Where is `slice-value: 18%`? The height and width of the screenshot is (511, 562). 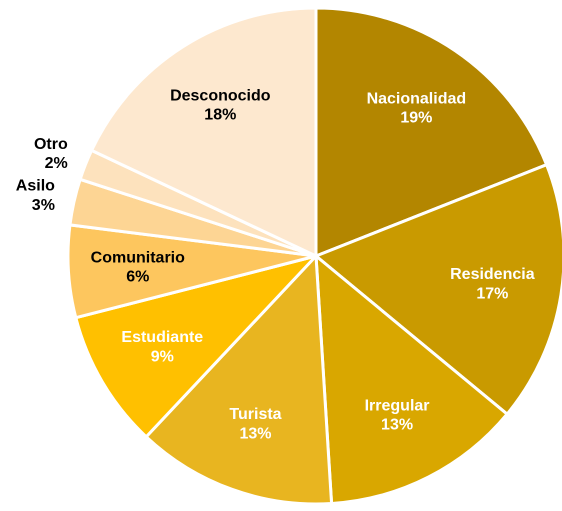
slice-value: 18% is located at coordinates (220, 115).